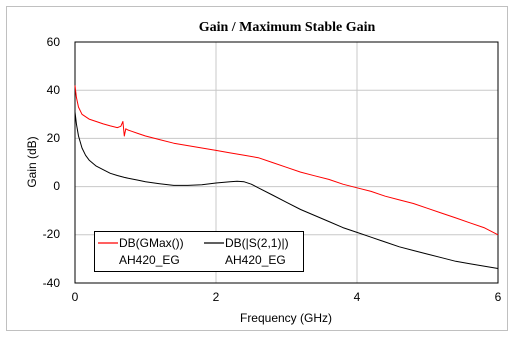 Image resolution: width=514 pixels, height=337 pixels. What do you see at coordinates (54, 42) in the screenshot?
I see `y-tick-label: 60` at bounding box center [54, 42].